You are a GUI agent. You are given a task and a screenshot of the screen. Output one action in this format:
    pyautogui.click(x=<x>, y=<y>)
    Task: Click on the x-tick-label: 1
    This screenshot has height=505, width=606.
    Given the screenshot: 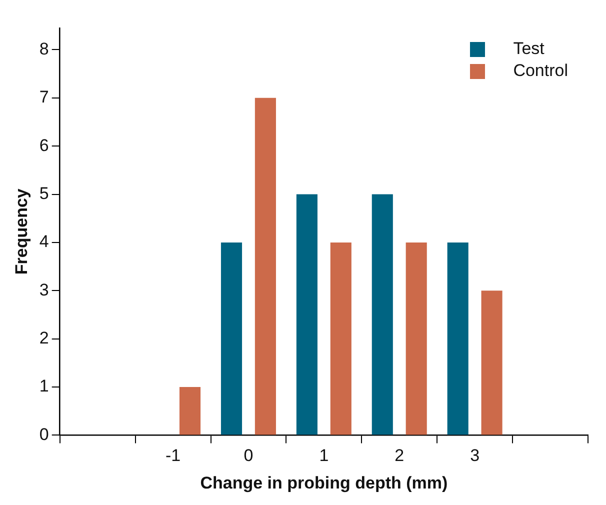 What is the action you would take?
    pyautogui.click(x=324, y=456)
    